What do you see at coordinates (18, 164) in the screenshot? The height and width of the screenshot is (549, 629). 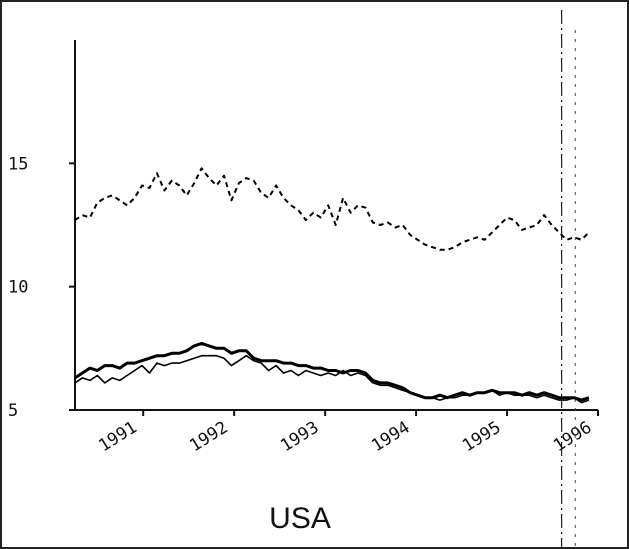 I see `y-tick-label: 15` at bounding box center [18, 164].